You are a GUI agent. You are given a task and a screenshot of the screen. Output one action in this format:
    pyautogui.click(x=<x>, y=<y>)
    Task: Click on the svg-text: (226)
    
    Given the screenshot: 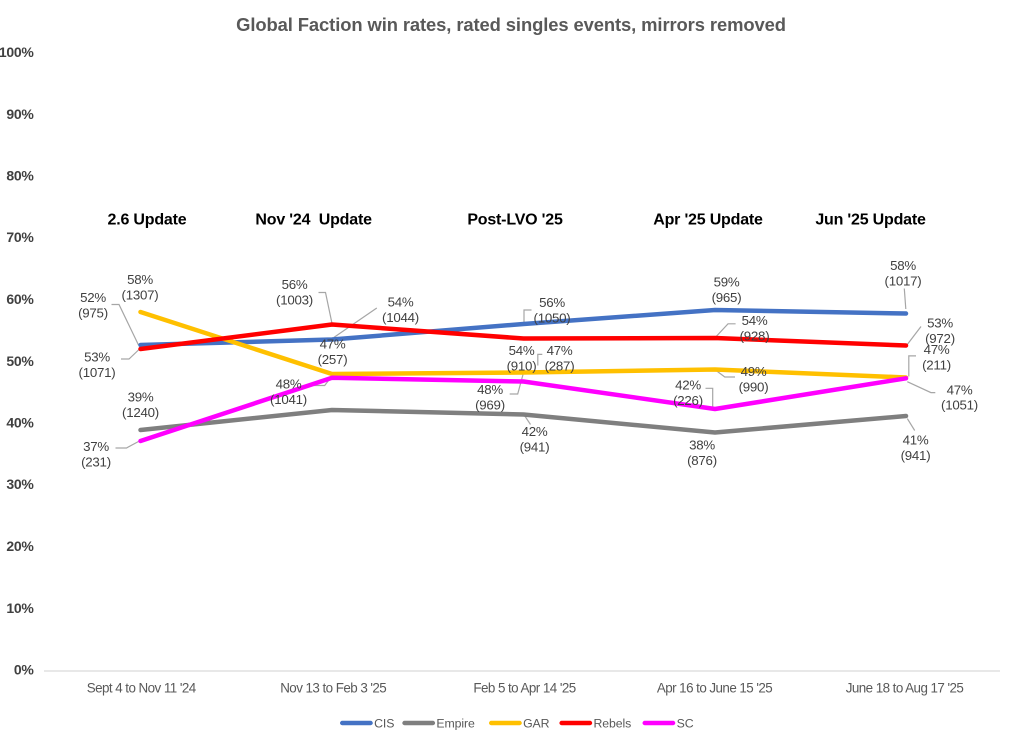 What is the action you would take?
    pyautogui.click(x=688, y=400)
    